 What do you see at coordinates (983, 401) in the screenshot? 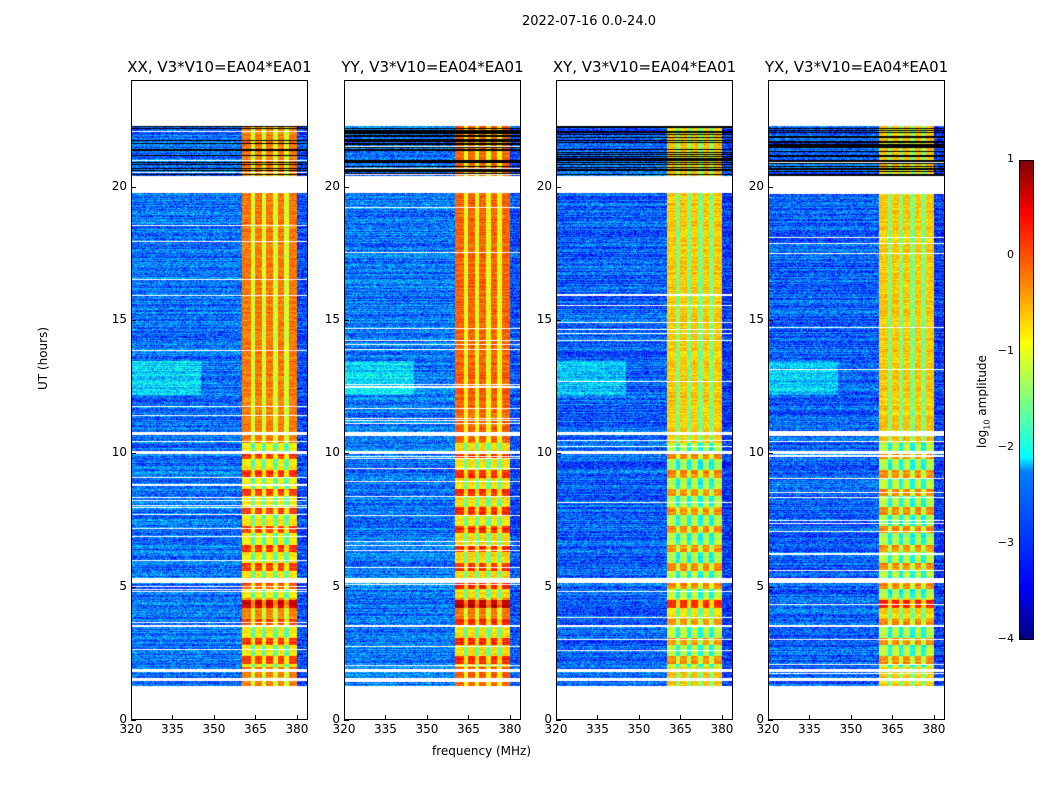
I see `colorbar-label: log10 amplitude` at bounding box center [983, 401].